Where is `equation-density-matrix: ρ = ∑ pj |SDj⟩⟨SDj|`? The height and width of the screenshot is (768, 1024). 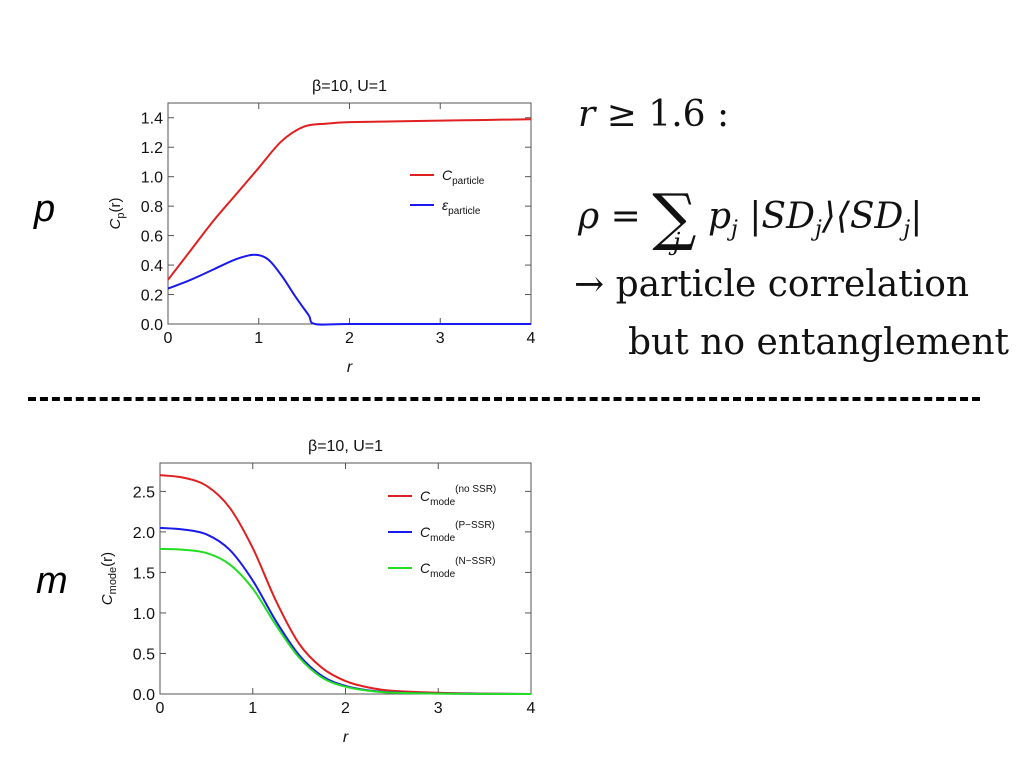
equation-density-matrix: ρ = ∑ pj |SDj⟩⟨SDj| is located at coordinates (750, 211).